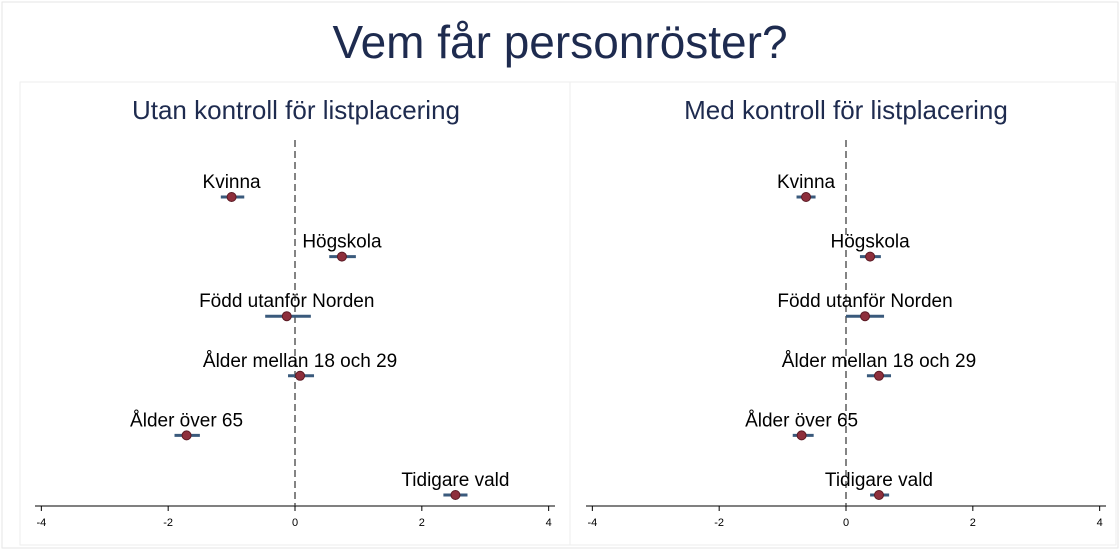 The width and height of the screenshot is (1120, 550). Describe the element at coordinates (846, 110) in the screenshot. I see `panel-title: Med kontroll för listplacering` at that location.